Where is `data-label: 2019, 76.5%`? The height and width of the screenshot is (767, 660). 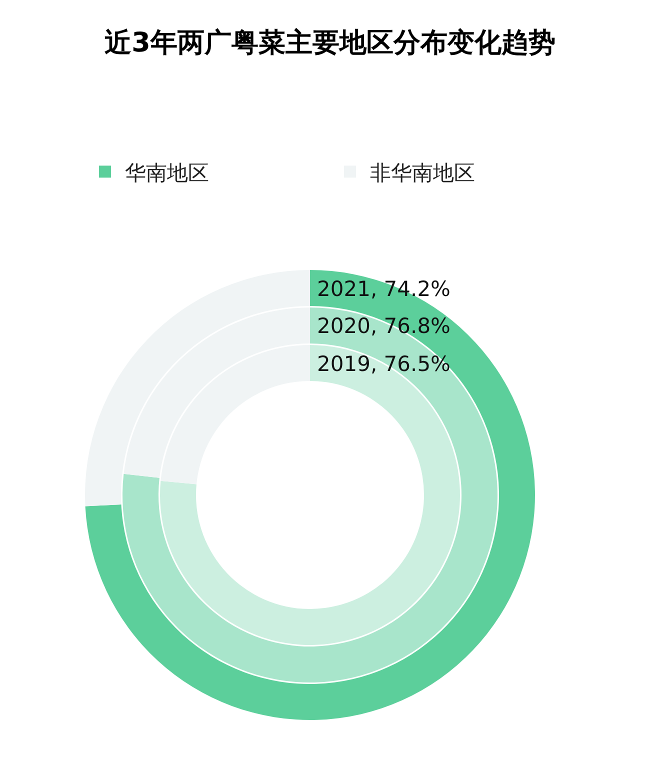 data-label: 2019, 76.5% is located at coordinates (384, 364).